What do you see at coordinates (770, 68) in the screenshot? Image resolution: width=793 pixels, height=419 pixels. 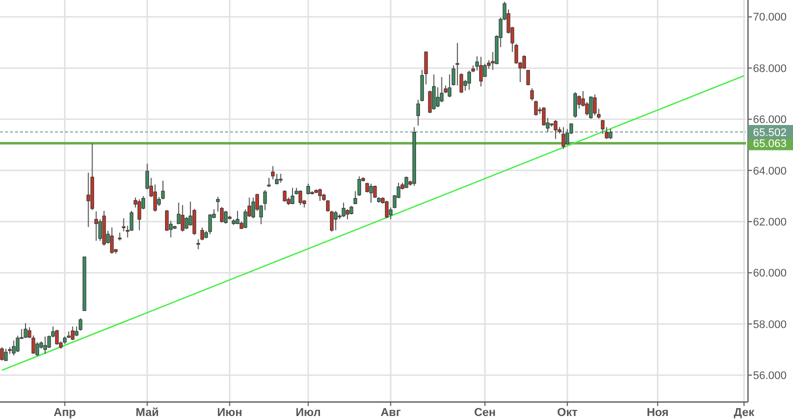 I see `y-tick-label: 68.000` at bounding box center [770, 68].